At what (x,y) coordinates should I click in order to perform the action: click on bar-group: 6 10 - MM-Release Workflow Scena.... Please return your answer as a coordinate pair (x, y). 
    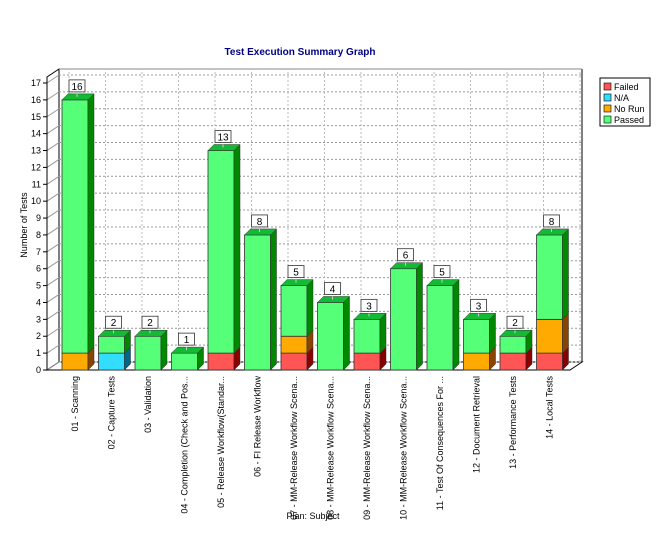
    Looking at the image, I should click on (406, 384).